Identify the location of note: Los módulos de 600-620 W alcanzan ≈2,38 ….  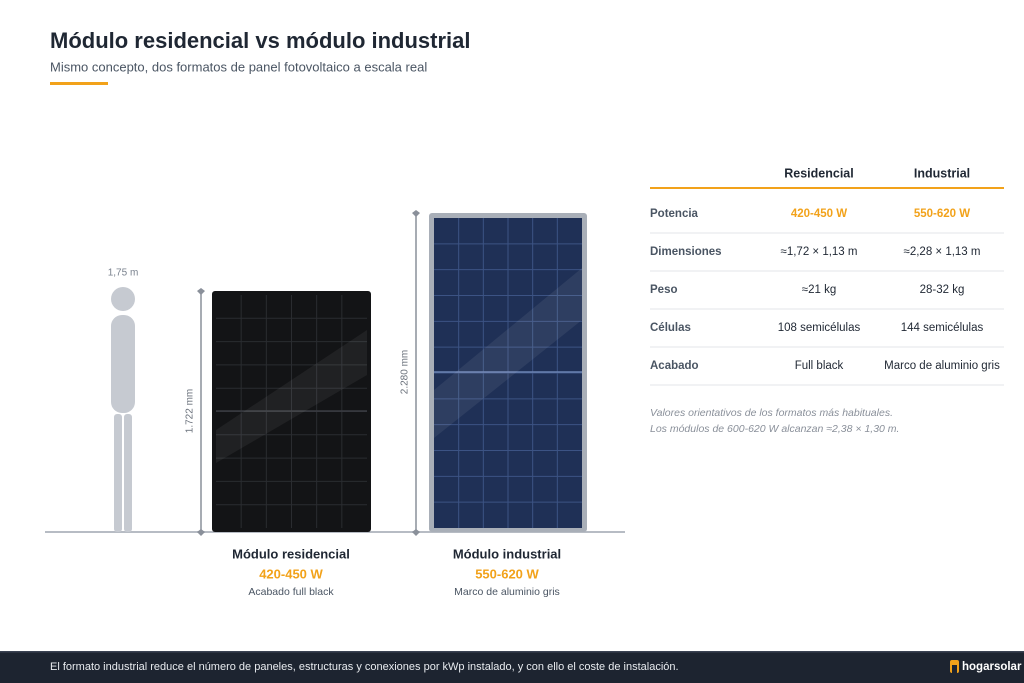
(774, 429).